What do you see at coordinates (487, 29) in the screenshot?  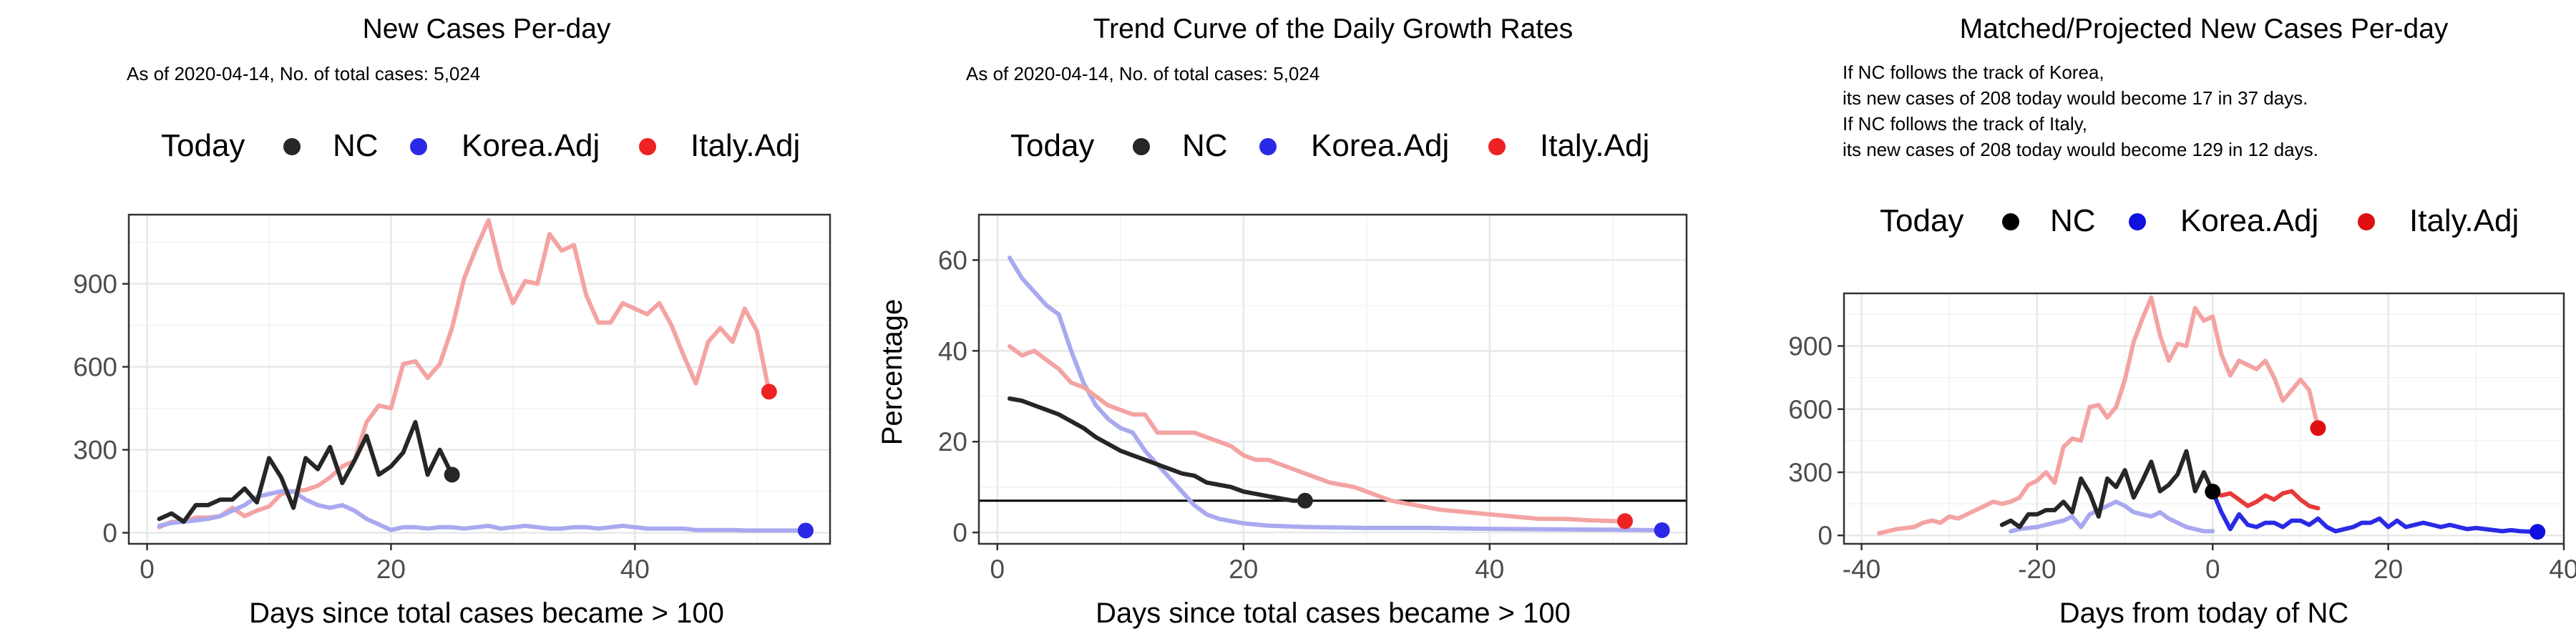 I see `panel1-title: New Cases Per-day` at bounding box center [487, 29].